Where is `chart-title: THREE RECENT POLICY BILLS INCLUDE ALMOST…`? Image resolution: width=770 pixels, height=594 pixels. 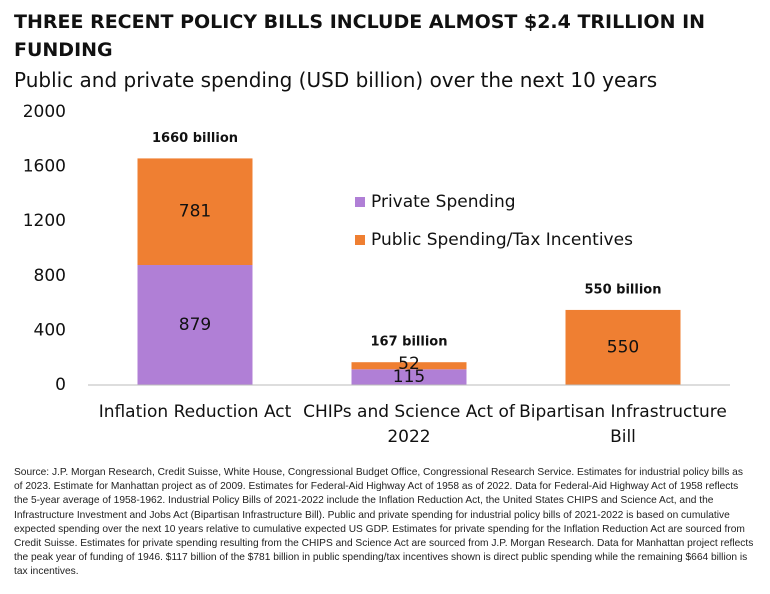
chart-title: THREE RECENT POLICY BILLS INCLUDE ALMOST… is located at coordinates (360, 36).